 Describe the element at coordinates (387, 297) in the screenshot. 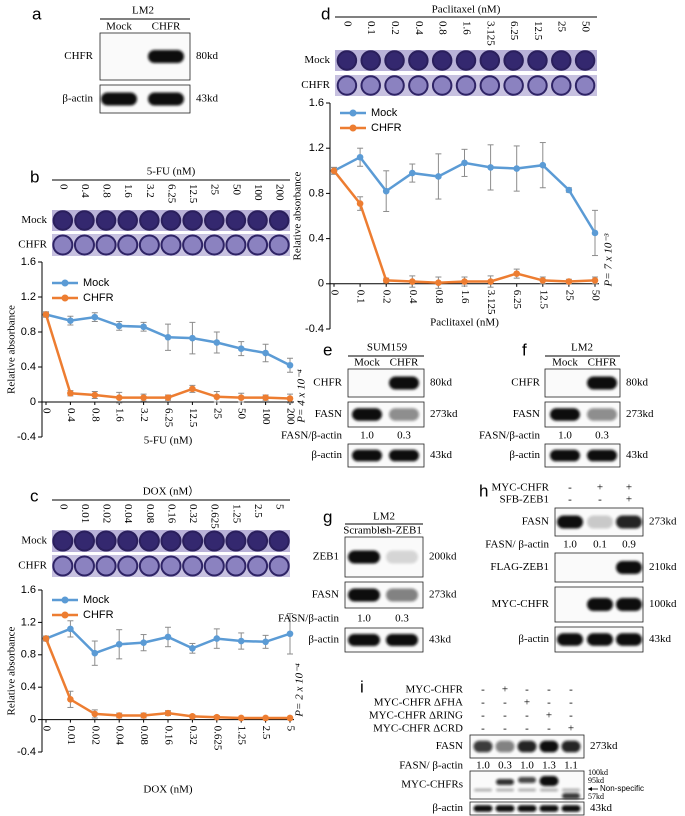

I see `x-tick-label: 0.2` at that location.